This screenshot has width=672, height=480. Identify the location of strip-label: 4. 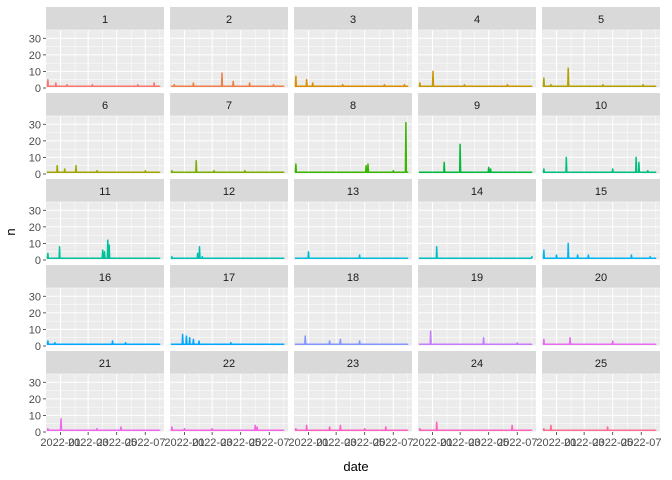
(477, 20).